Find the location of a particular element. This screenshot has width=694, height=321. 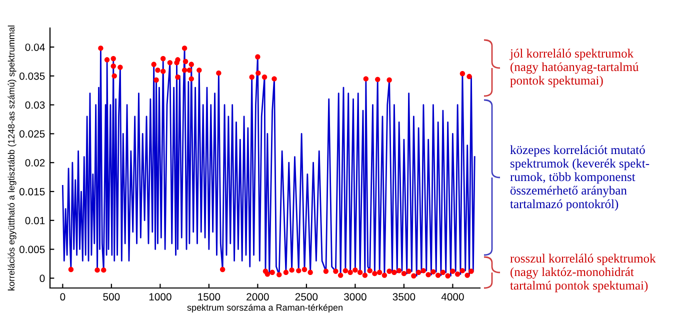

y-axis-title: korrelációs együttható a legtisztább (1248-as számú) spektrummal is located at coordinates (12, 158).